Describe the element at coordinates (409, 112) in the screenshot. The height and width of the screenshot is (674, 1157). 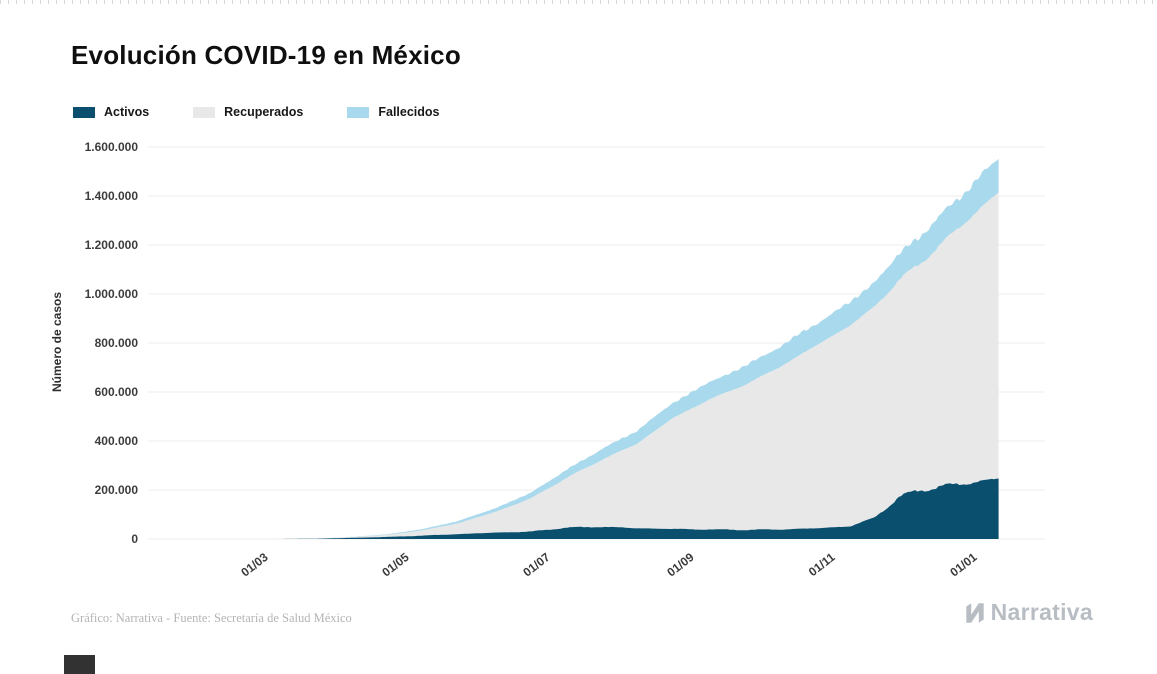
I see `legend-label: Fallecidos` at that location.